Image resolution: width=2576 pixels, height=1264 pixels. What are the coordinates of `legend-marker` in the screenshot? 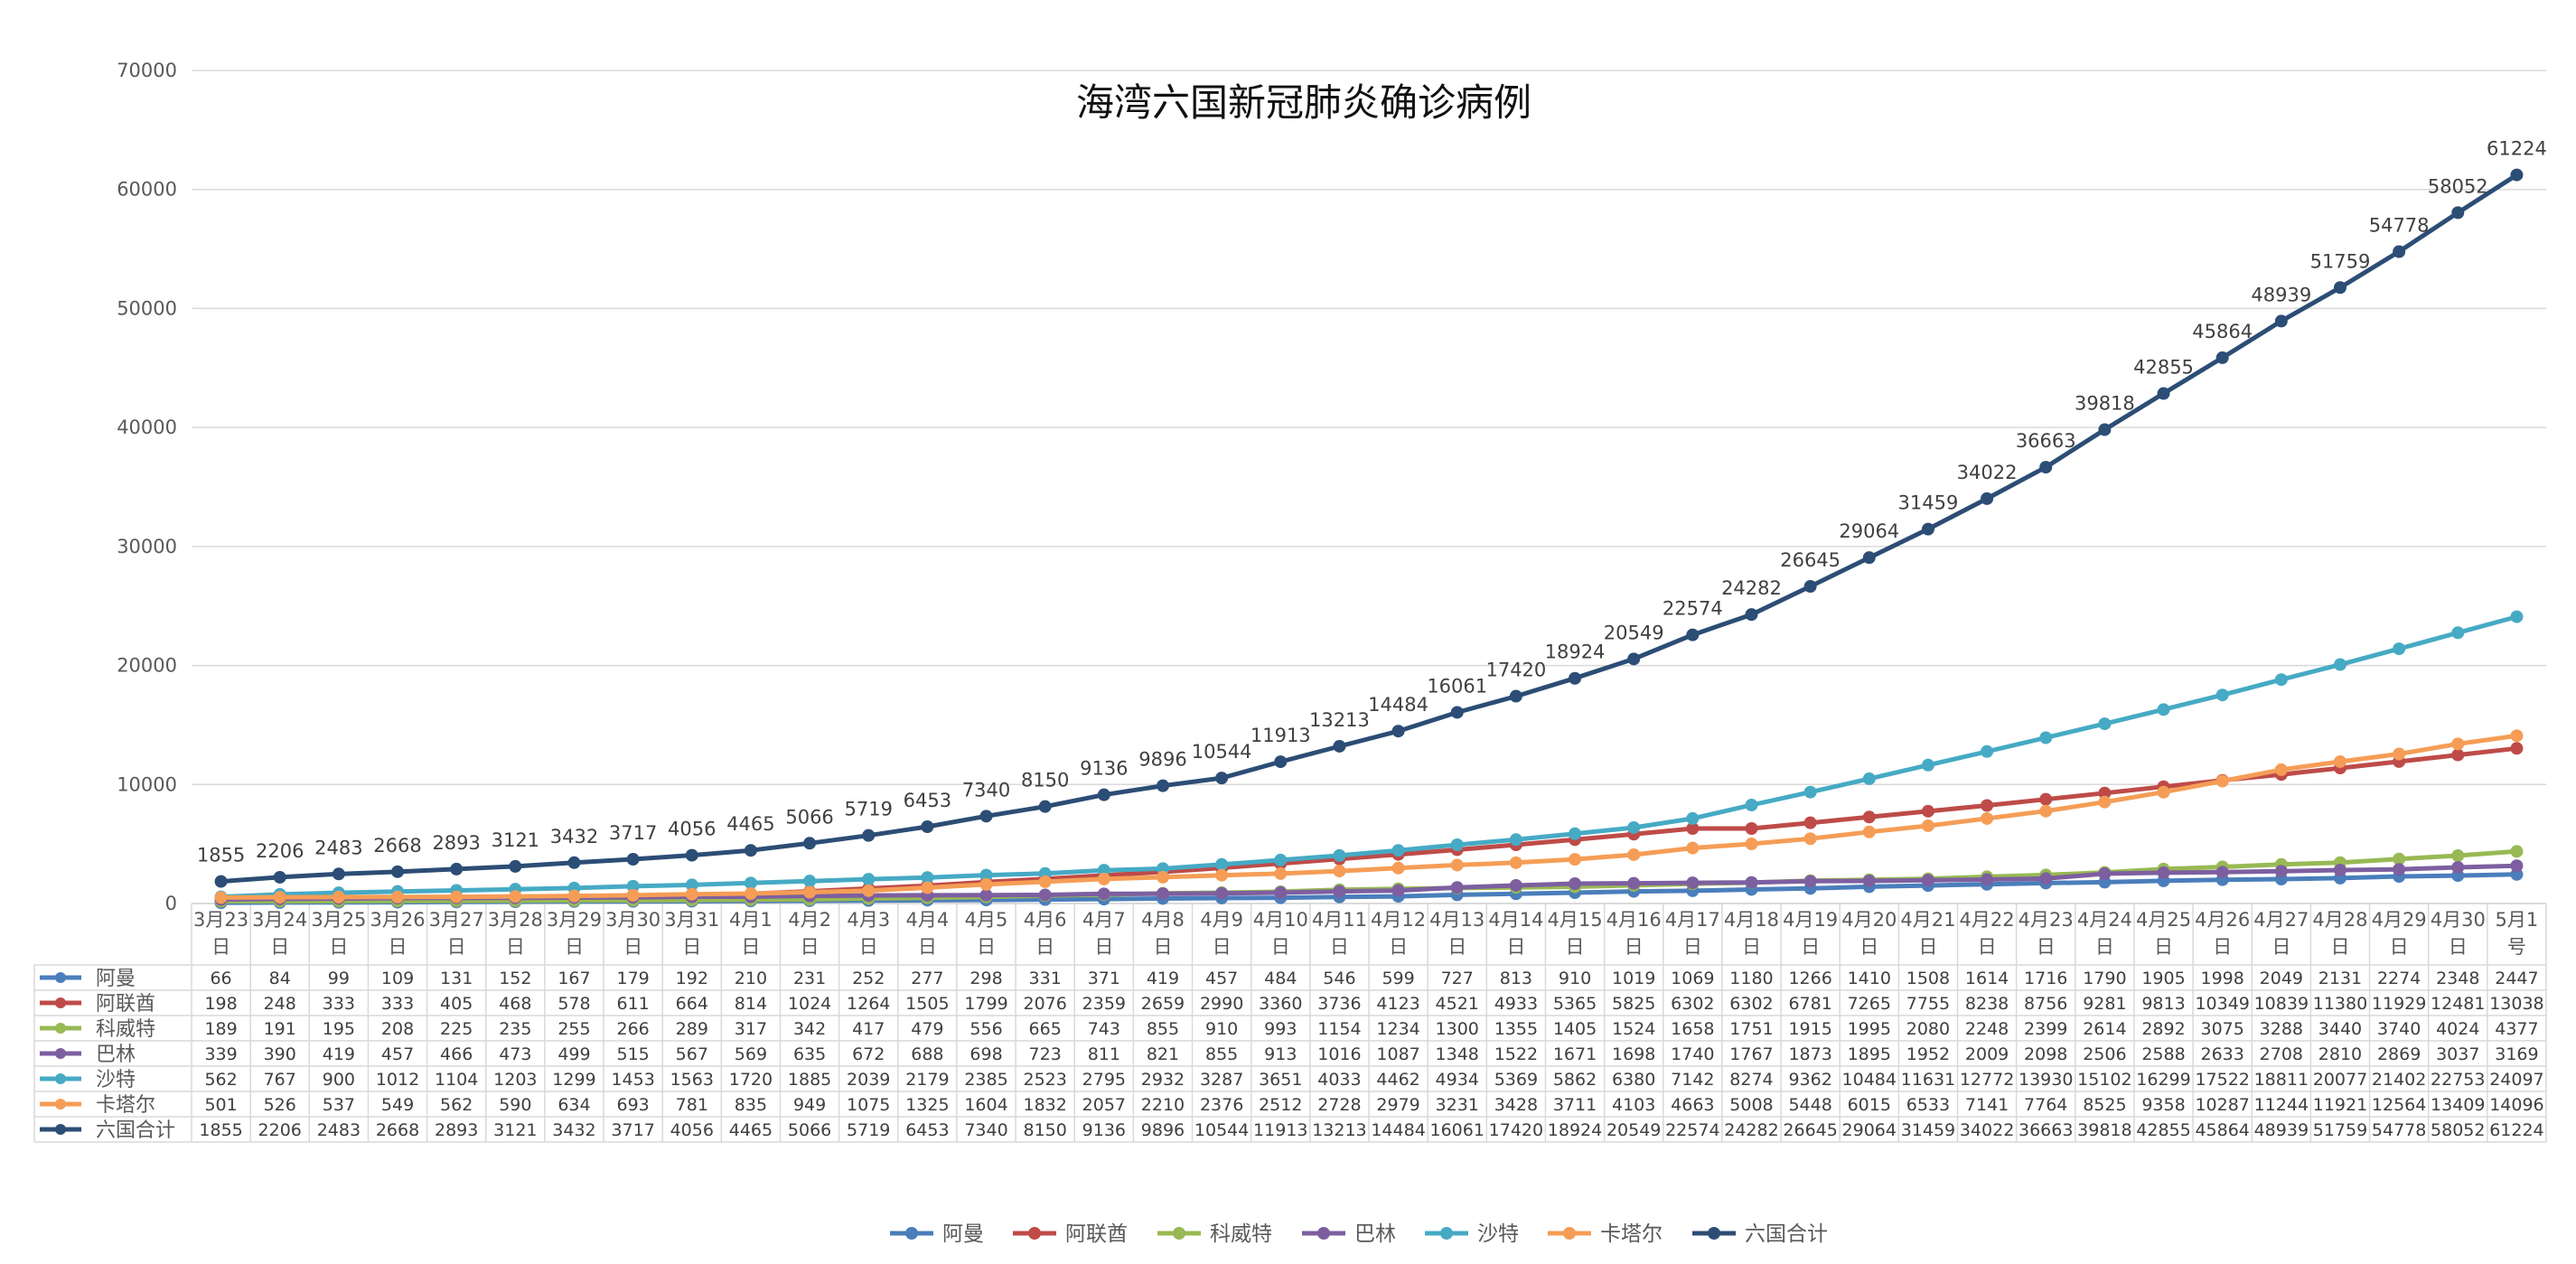 It's located at (1179, 1233).